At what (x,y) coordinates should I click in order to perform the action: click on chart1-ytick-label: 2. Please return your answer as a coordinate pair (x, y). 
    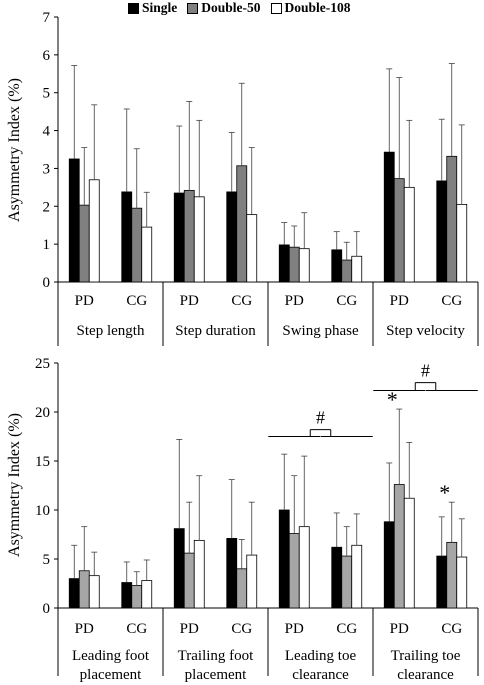
    Looking at the image, I should click on (47, 207).